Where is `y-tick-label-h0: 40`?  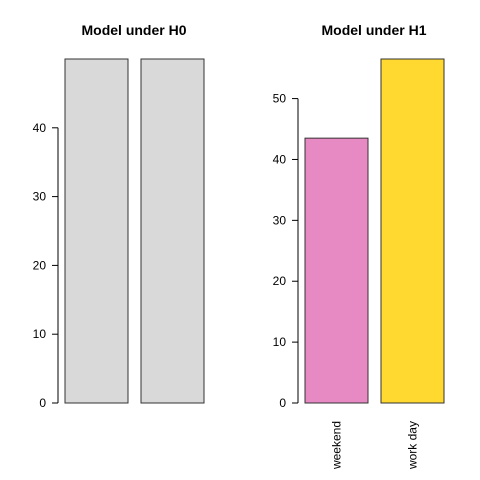 y-tick-label-h0: 40 is located at coordinates (40, 128).